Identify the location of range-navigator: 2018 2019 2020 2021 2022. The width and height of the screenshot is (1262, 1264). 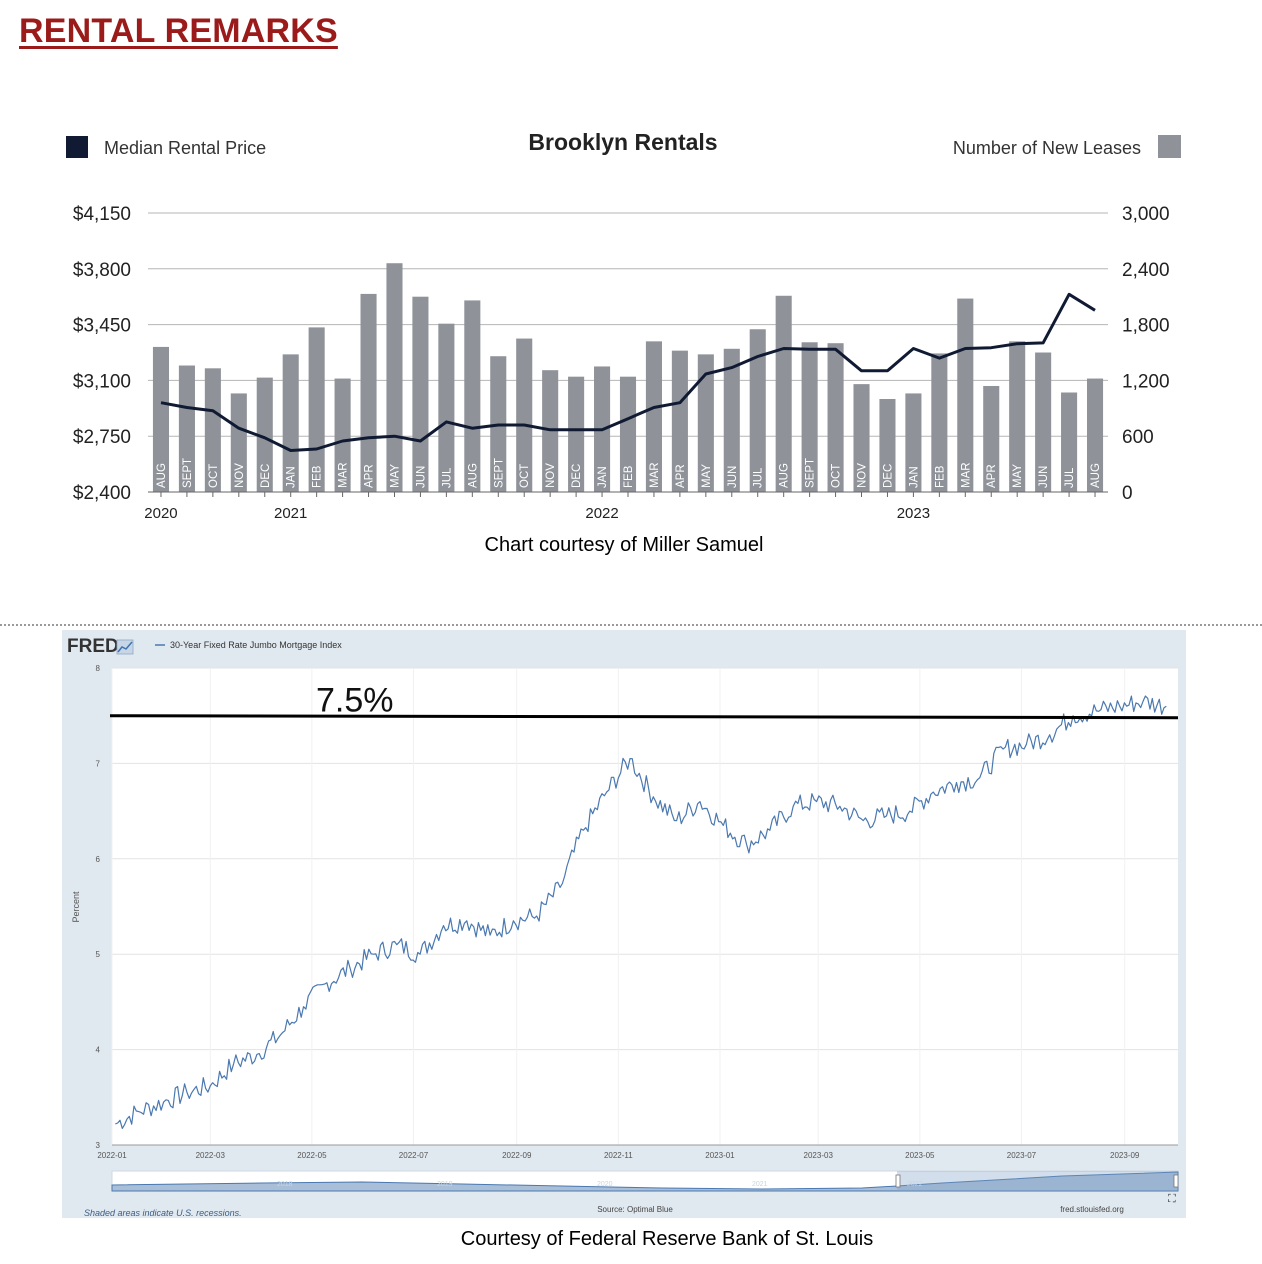
(645, 1181).